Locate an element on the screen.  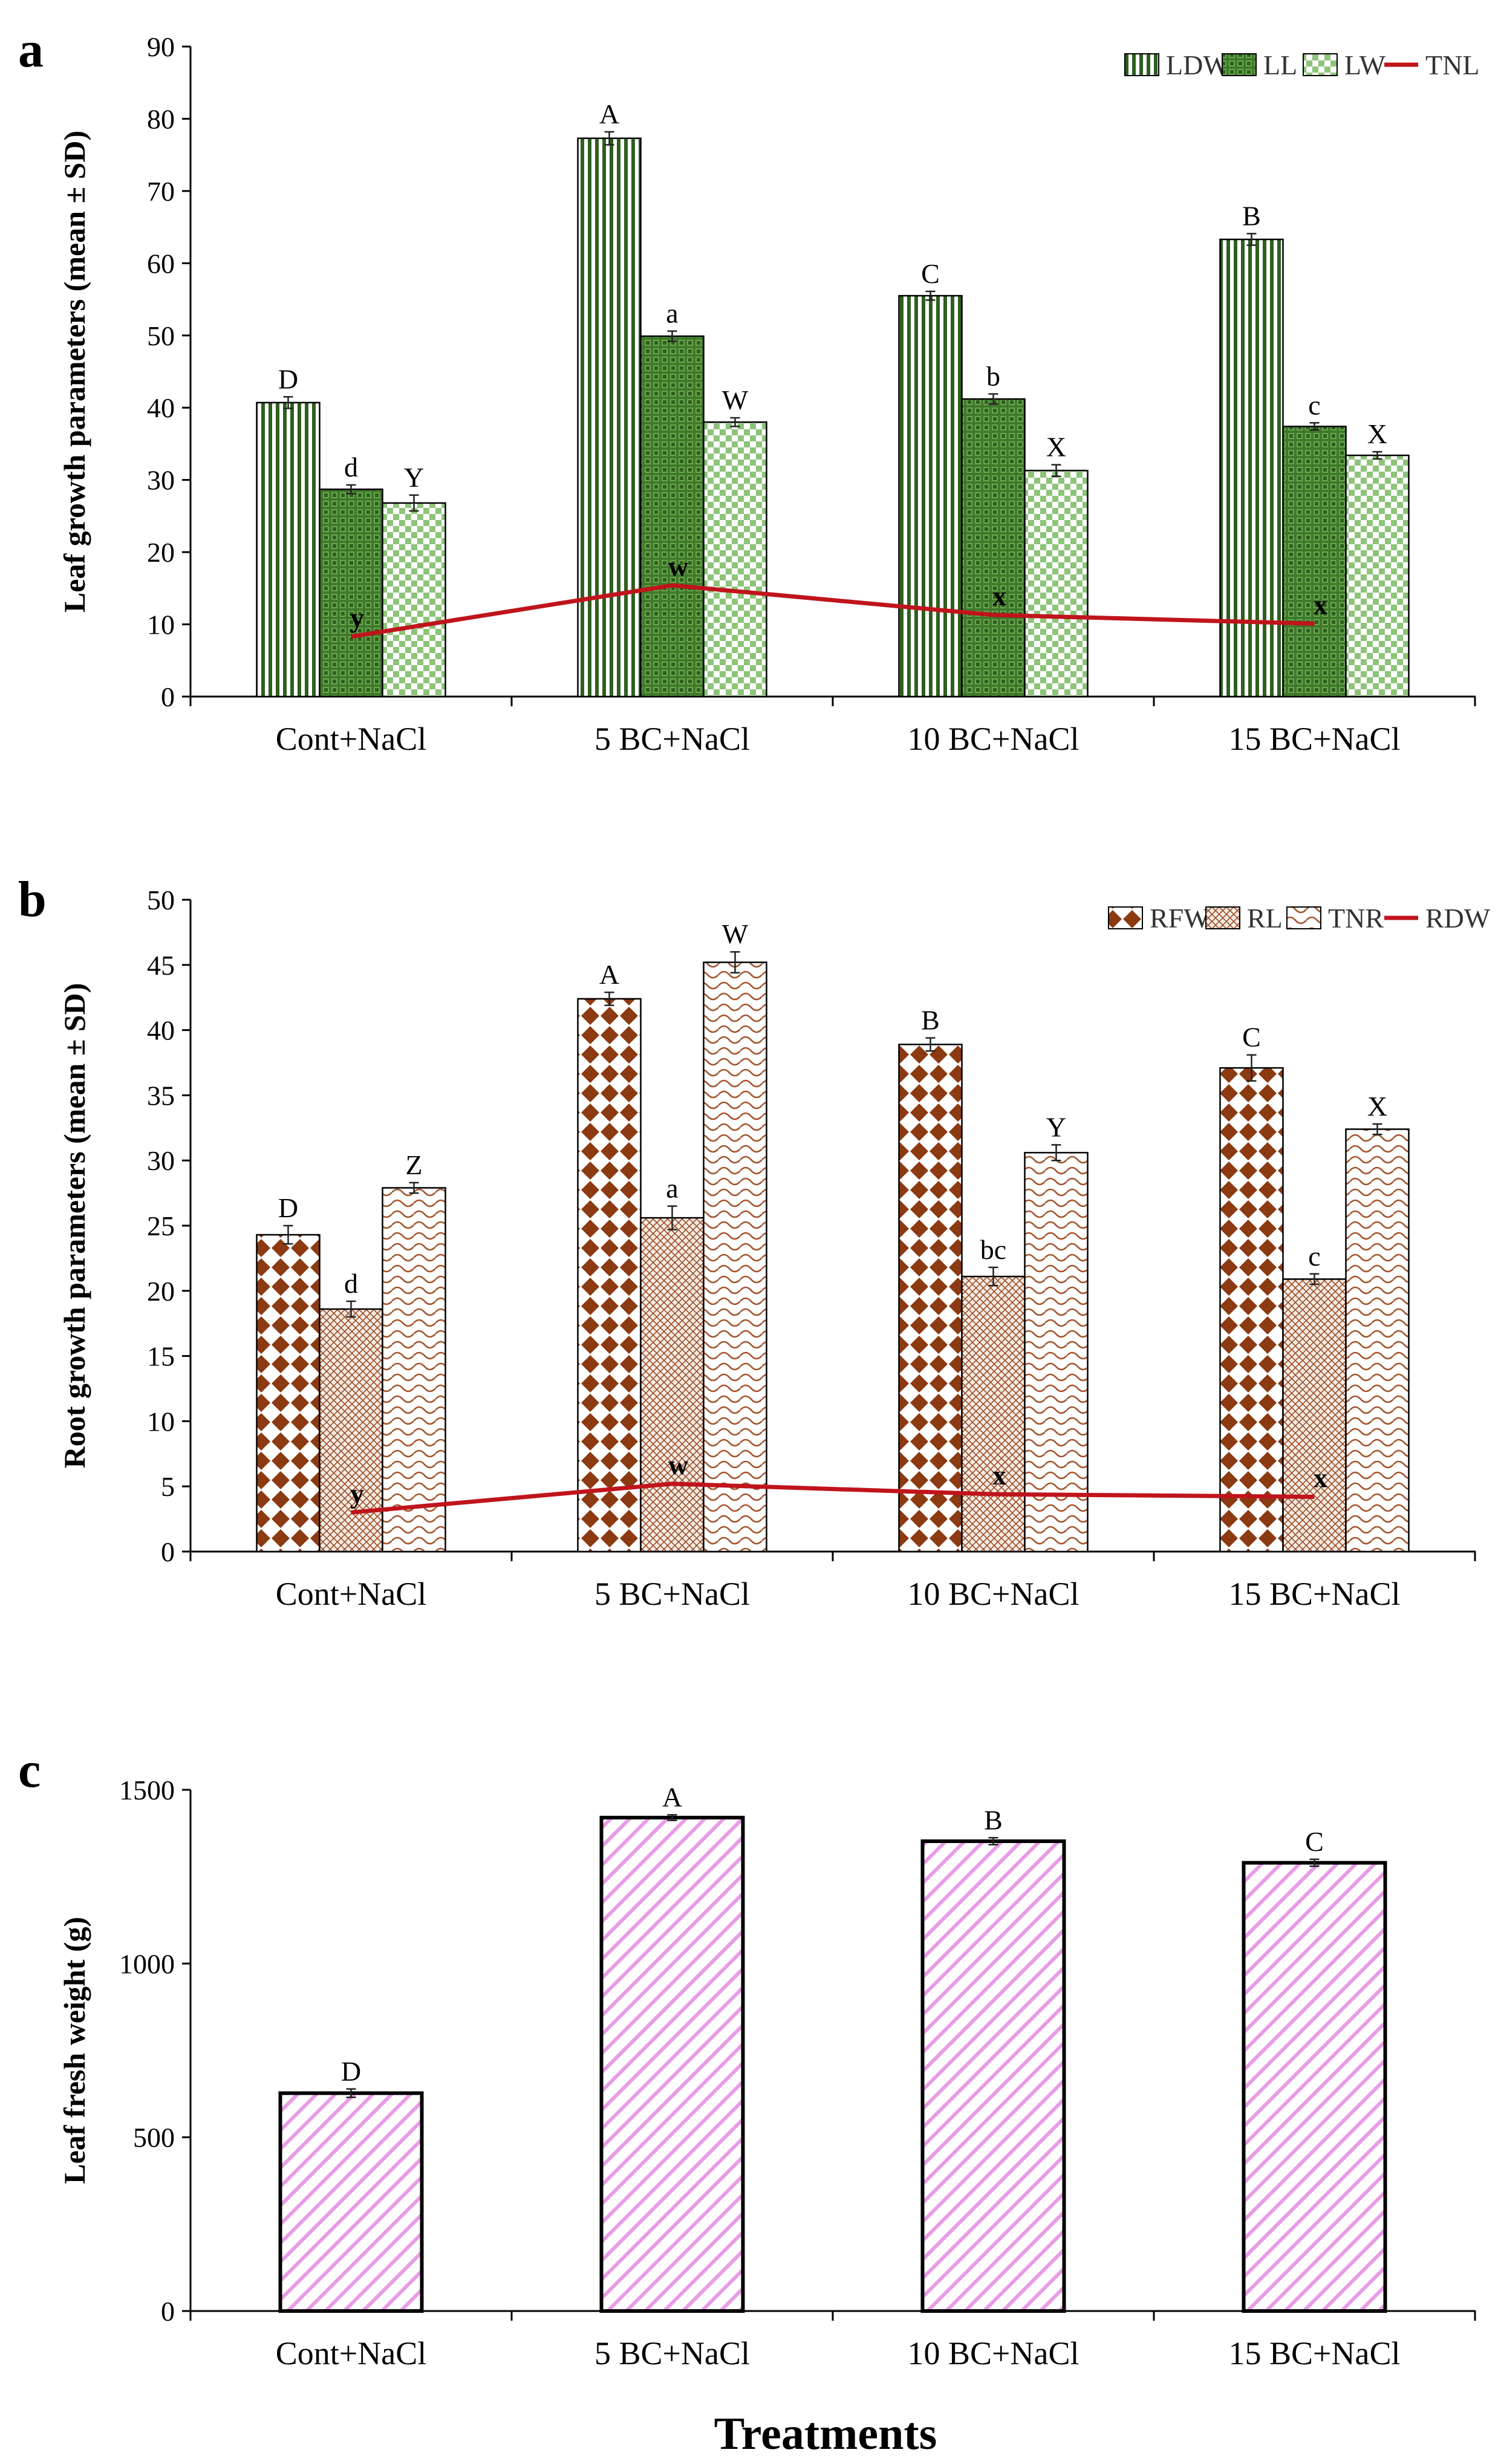
y-tick-label: 90 is located at coordinates (161, 47).